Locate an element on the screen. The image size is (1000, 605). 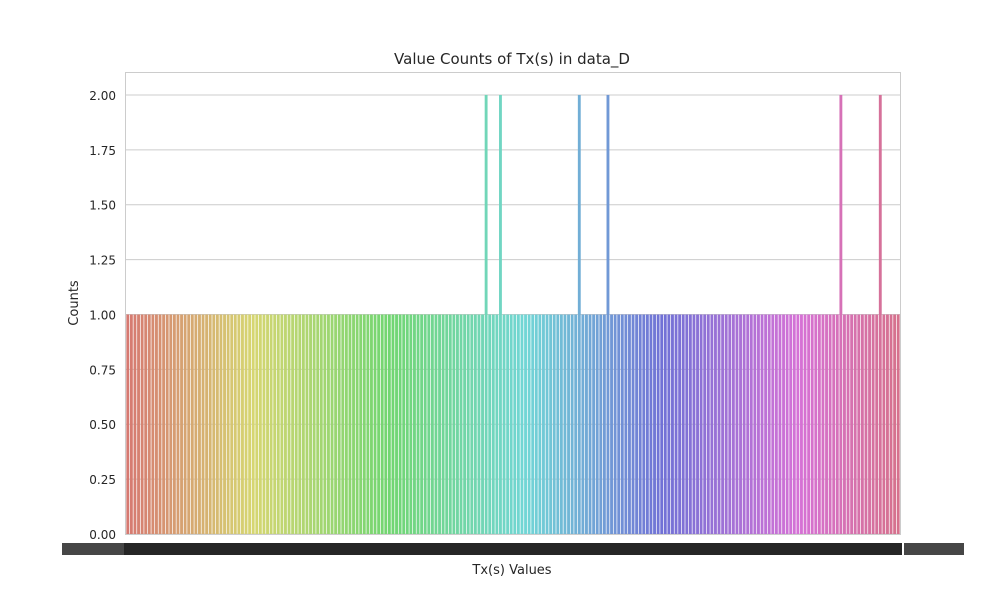
y-tick-label: 0.25 is located at coordinates (102, 480).